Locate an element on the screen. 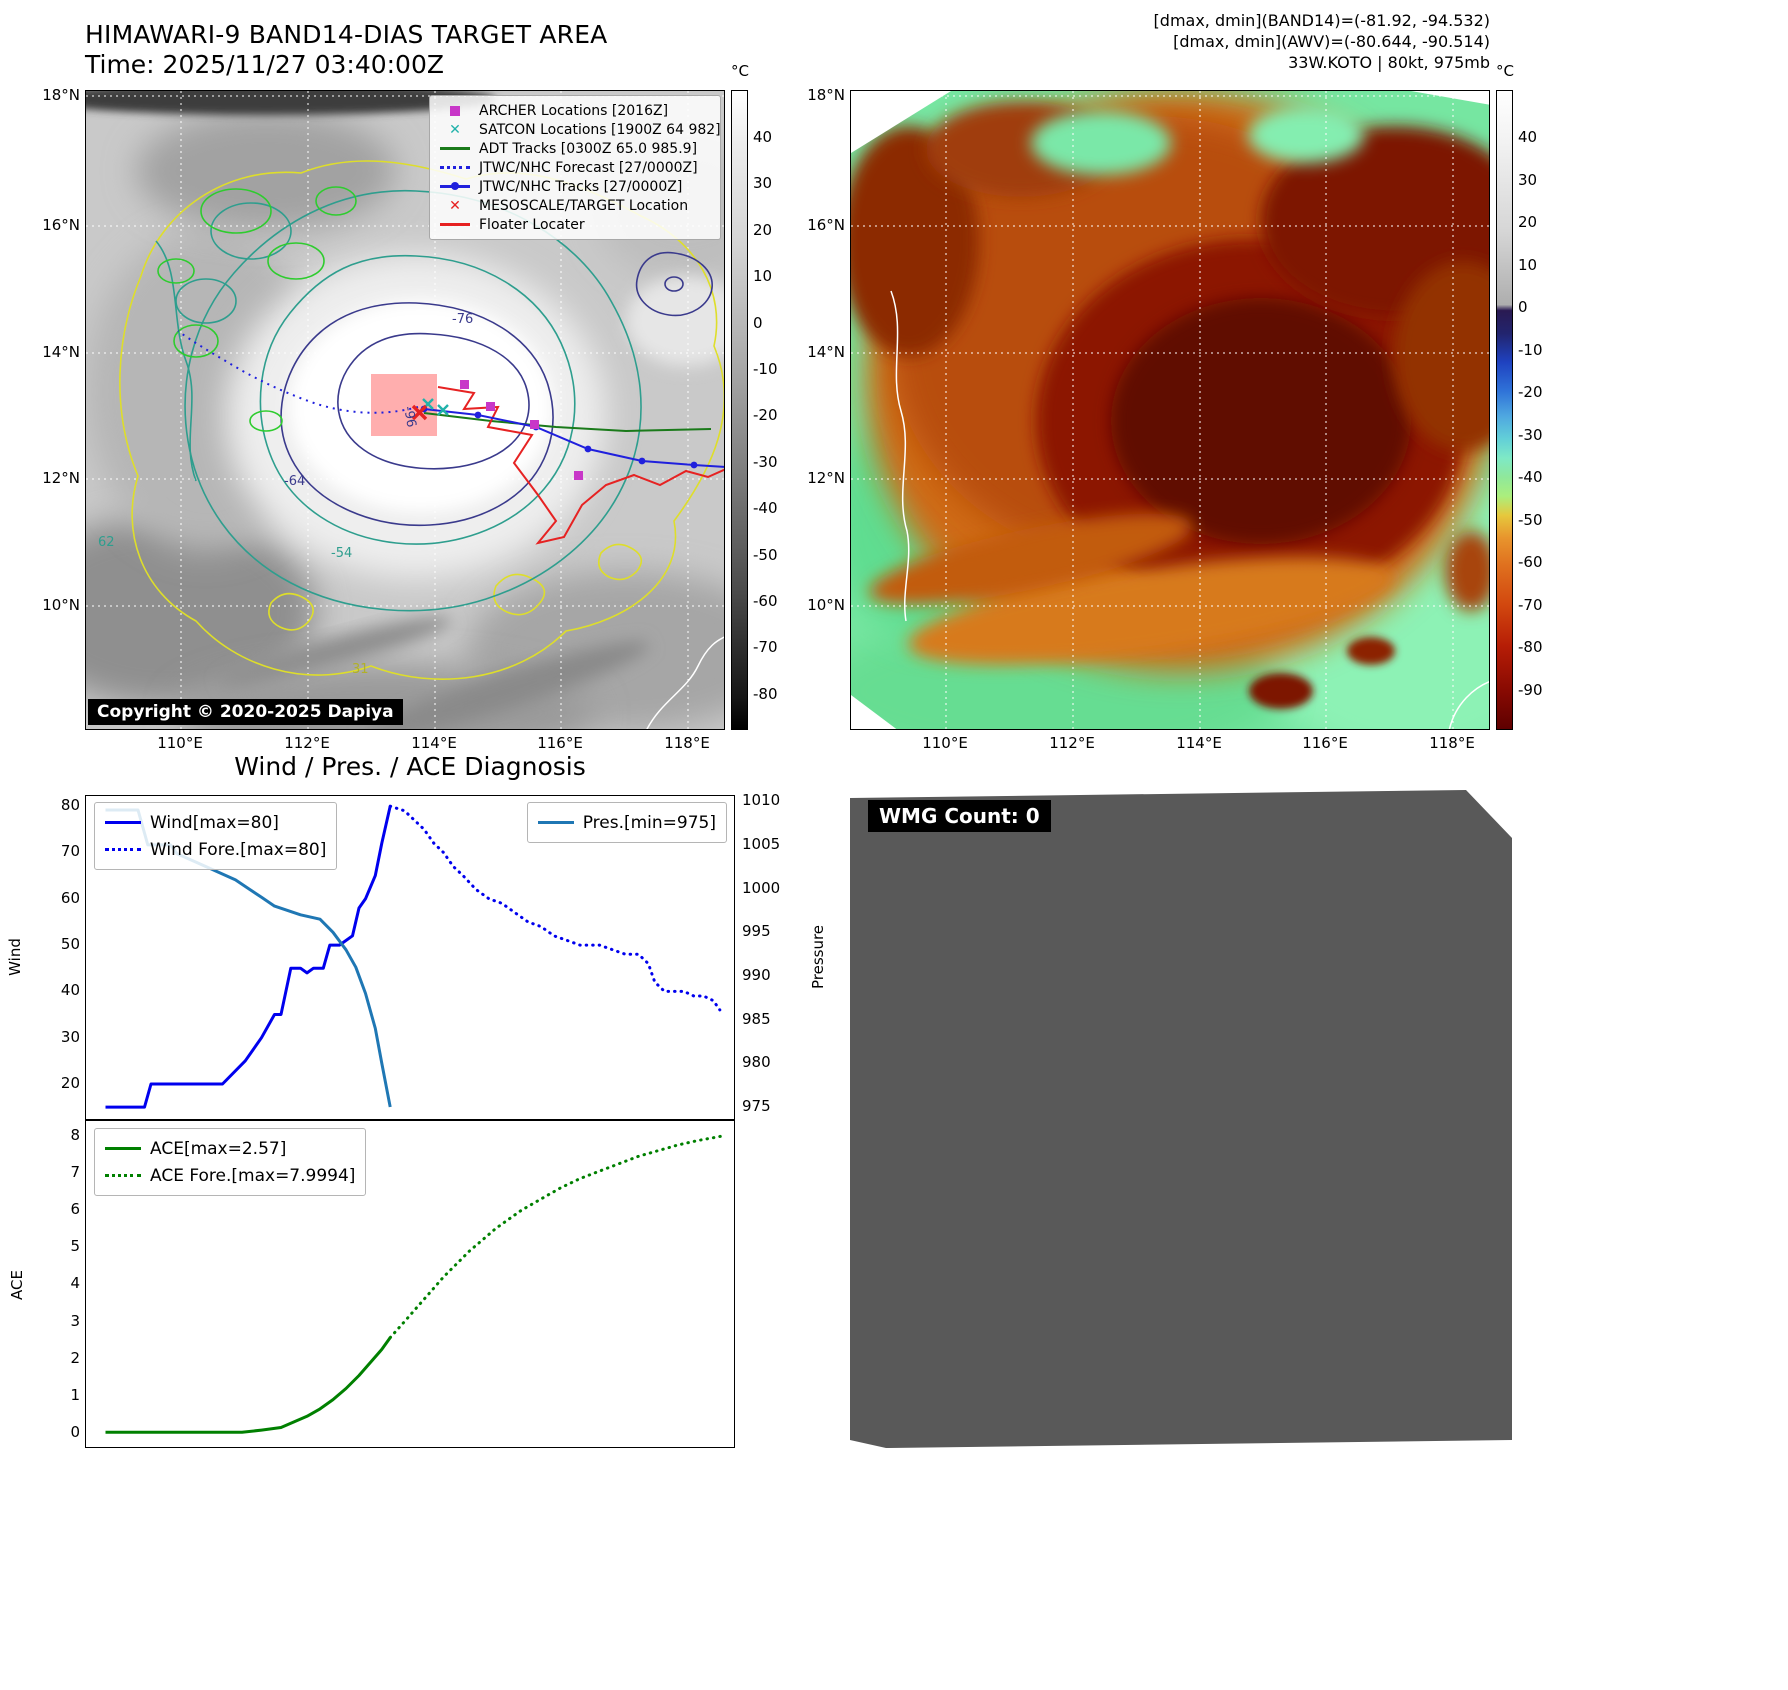 The width and height of the screenshot is (1788, 1690). map-legend-item: JTWC/NHC Forecast [27/0000Z] is located at coordinates (575, 167).